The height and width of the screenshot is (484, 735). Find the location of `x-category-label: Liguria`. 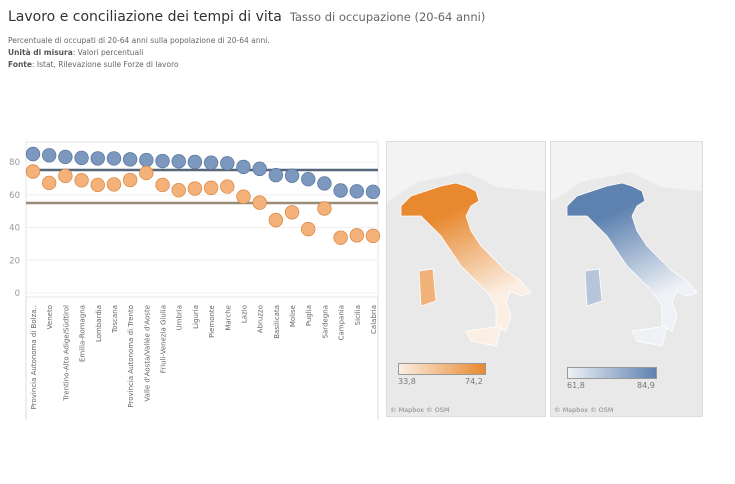

x-category-label: Liguria is located at coordinates (196, 317).